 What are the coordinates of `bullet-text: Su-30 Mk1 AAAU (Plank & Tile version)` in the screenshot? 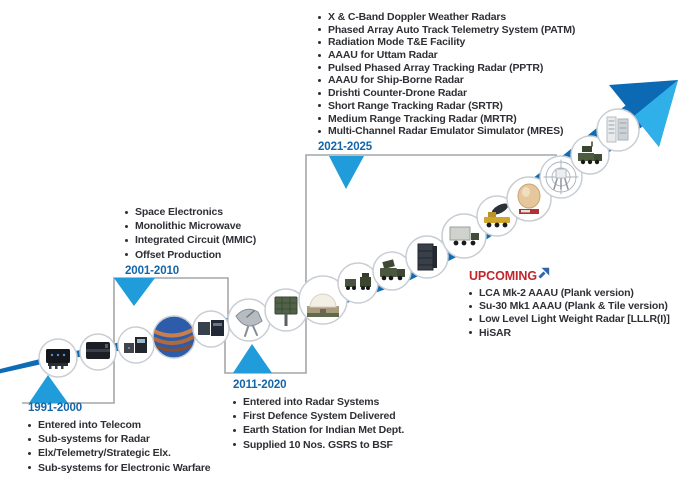 It's located at (573, 306).